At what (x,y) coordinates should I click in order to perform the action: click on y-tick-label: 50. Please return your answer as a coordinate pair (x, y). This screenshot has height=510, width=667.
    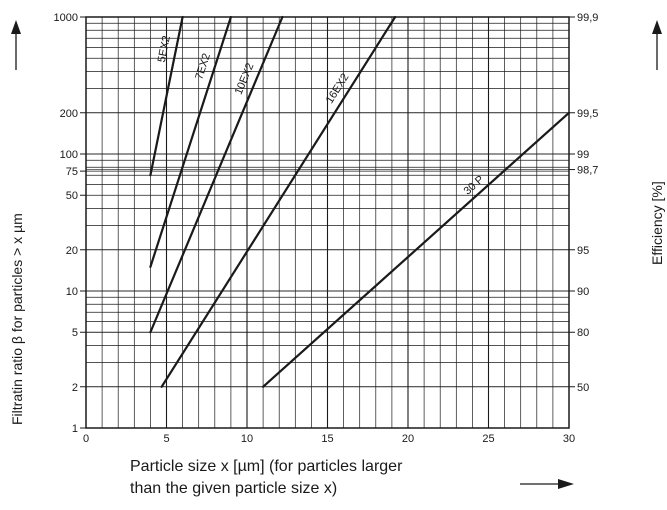
    Looking at the image, I should click on (72, 196).